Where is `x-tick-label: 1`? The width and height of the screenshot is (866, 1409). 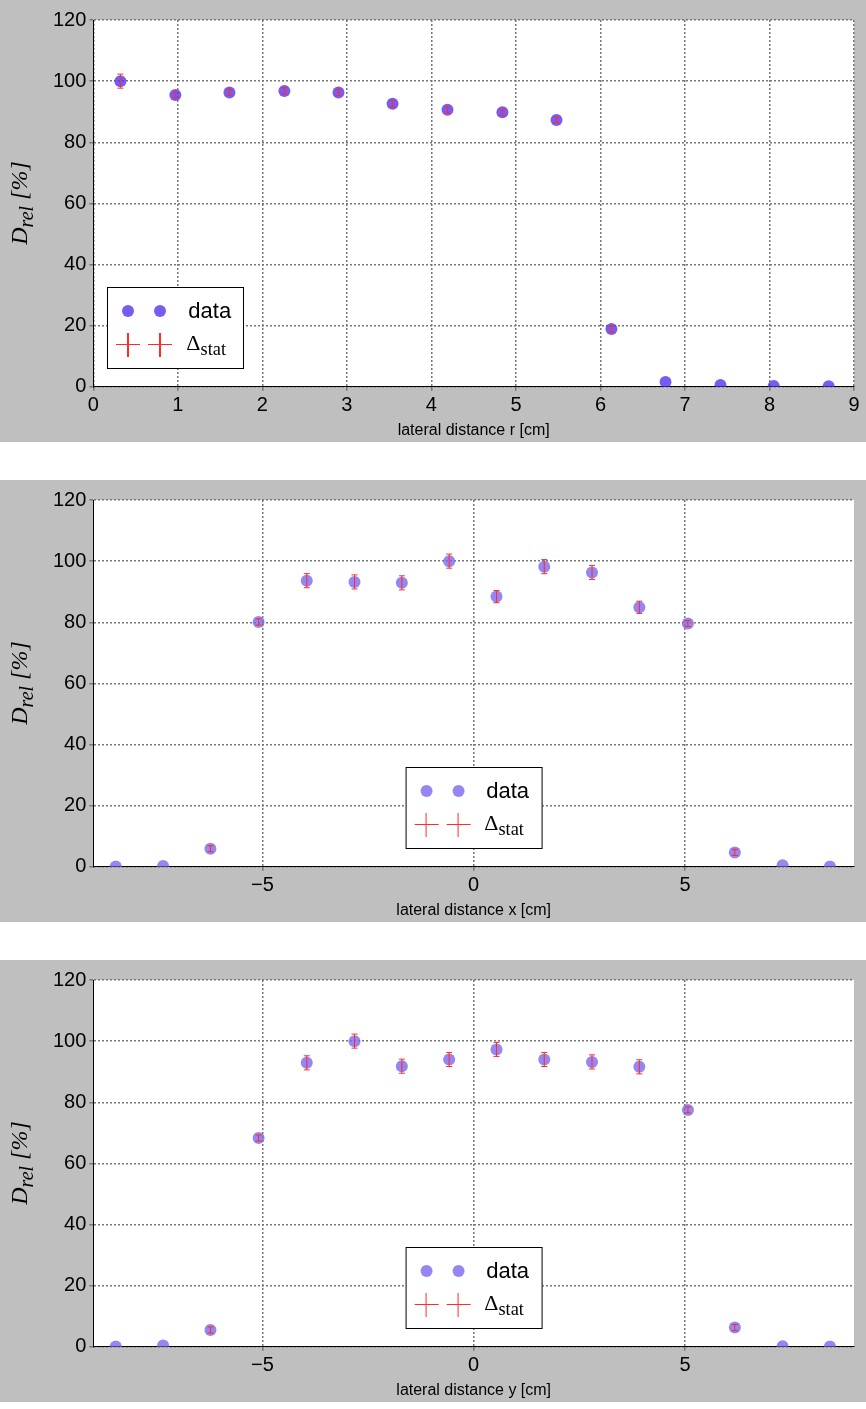
x-tick-label: 1 is located at coordinates (178, 404).